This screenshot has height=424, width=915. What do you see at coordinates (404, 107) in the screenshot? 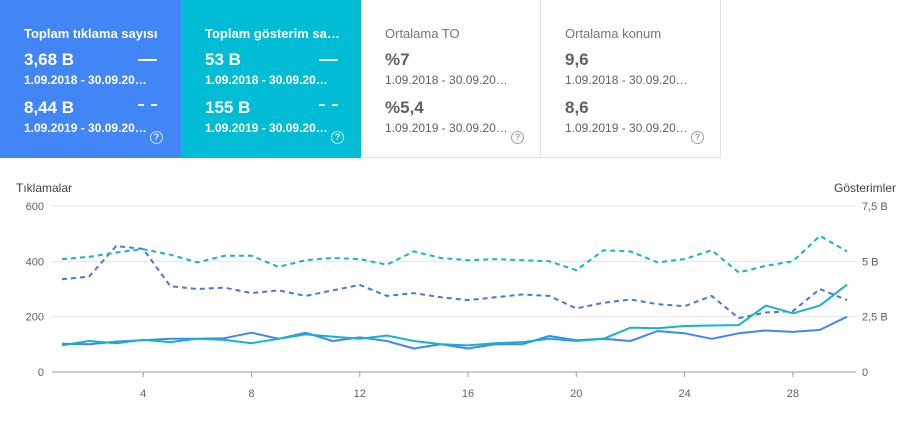
I see `card-value-2019: %5,4` at bounding box center [404, 107].